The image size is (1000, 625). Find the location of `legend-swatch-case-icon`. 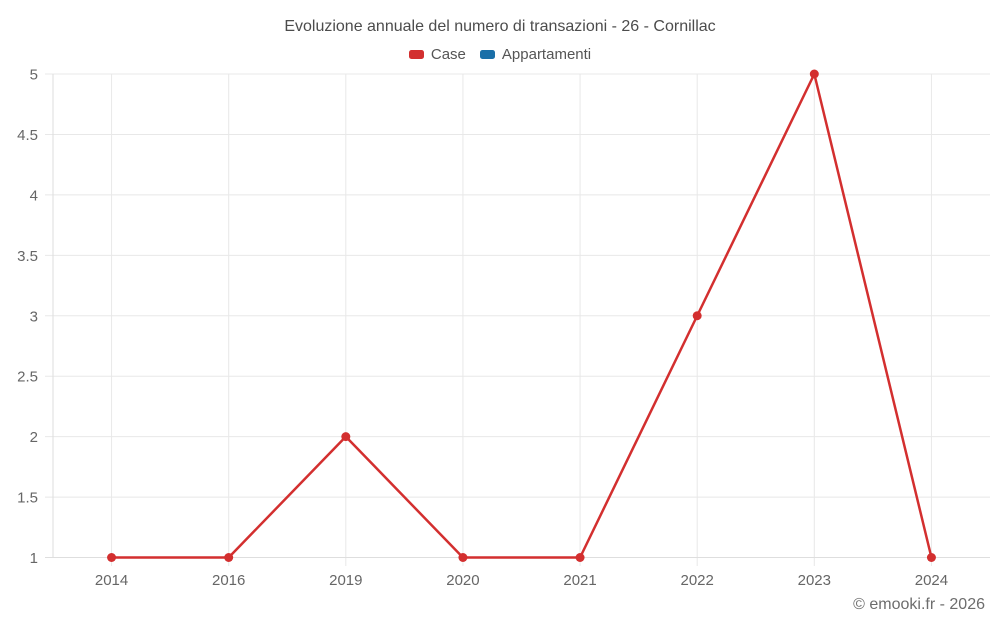

legend-swatch-case-icon is located at coordinates (416, 54).